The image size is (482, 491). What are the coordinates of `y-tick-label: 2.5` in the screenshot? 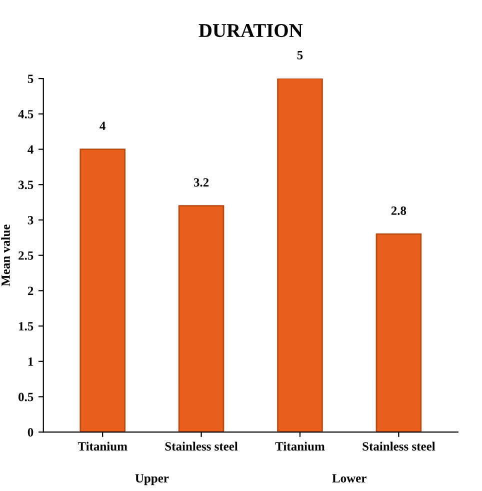 It's located at (26, 255).